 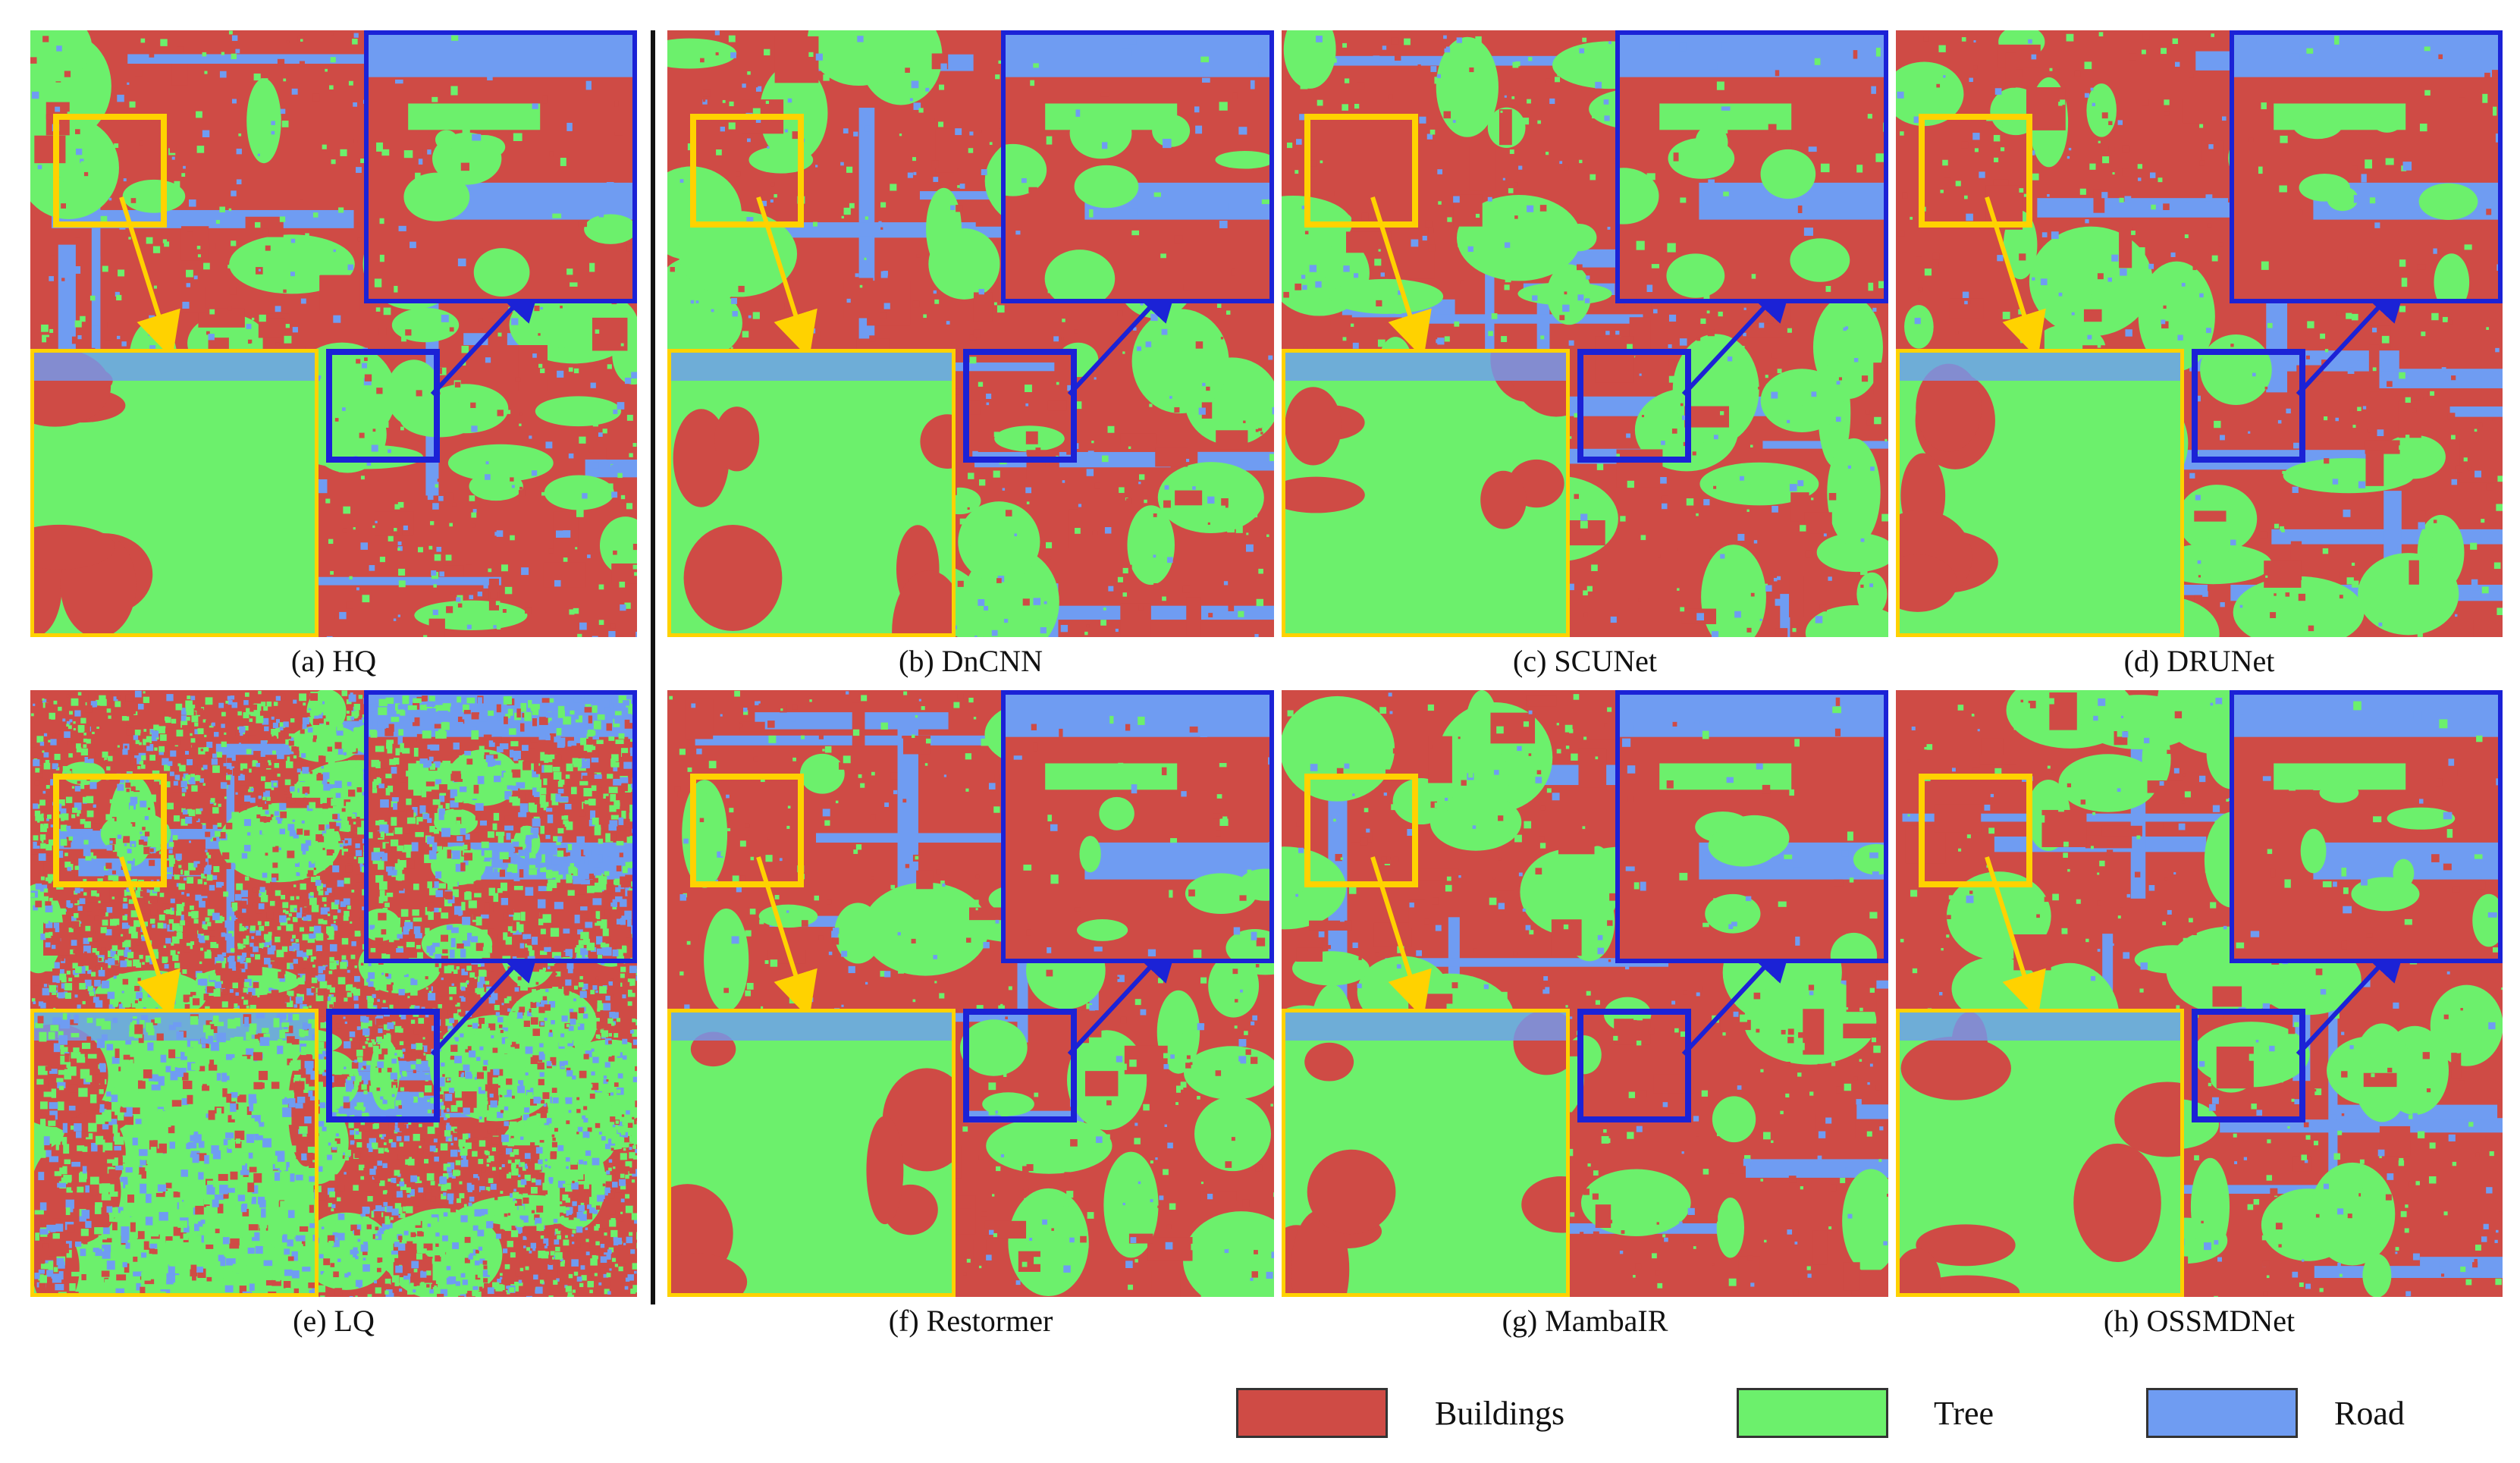 I want to click on legend-label-tree: Tree, so click(x=1964, y=1413).